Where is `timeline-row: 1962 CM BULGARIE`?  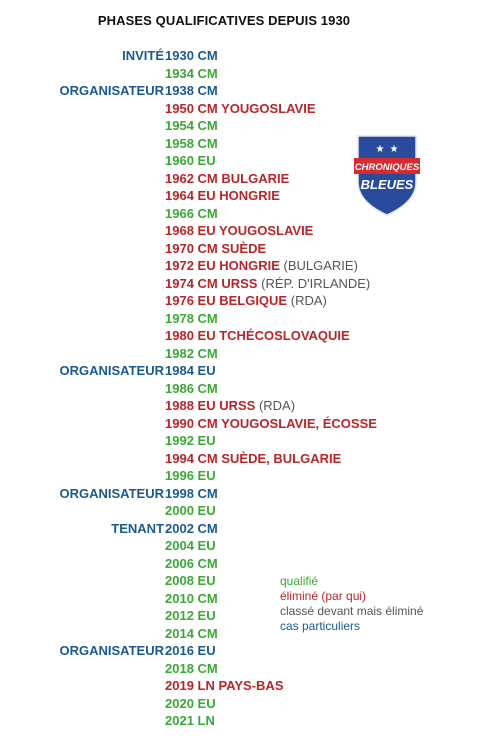
timeline-row: 1962 CM BULGARIE is located at coordinates (240, 179).